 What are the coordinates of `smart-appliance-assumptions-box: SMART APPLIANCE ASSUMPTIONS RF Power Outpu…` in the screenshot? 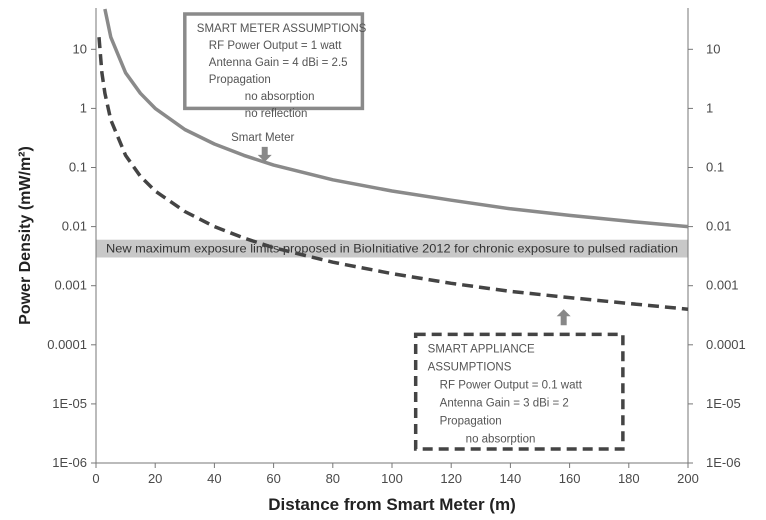 It's located at (519, 391).